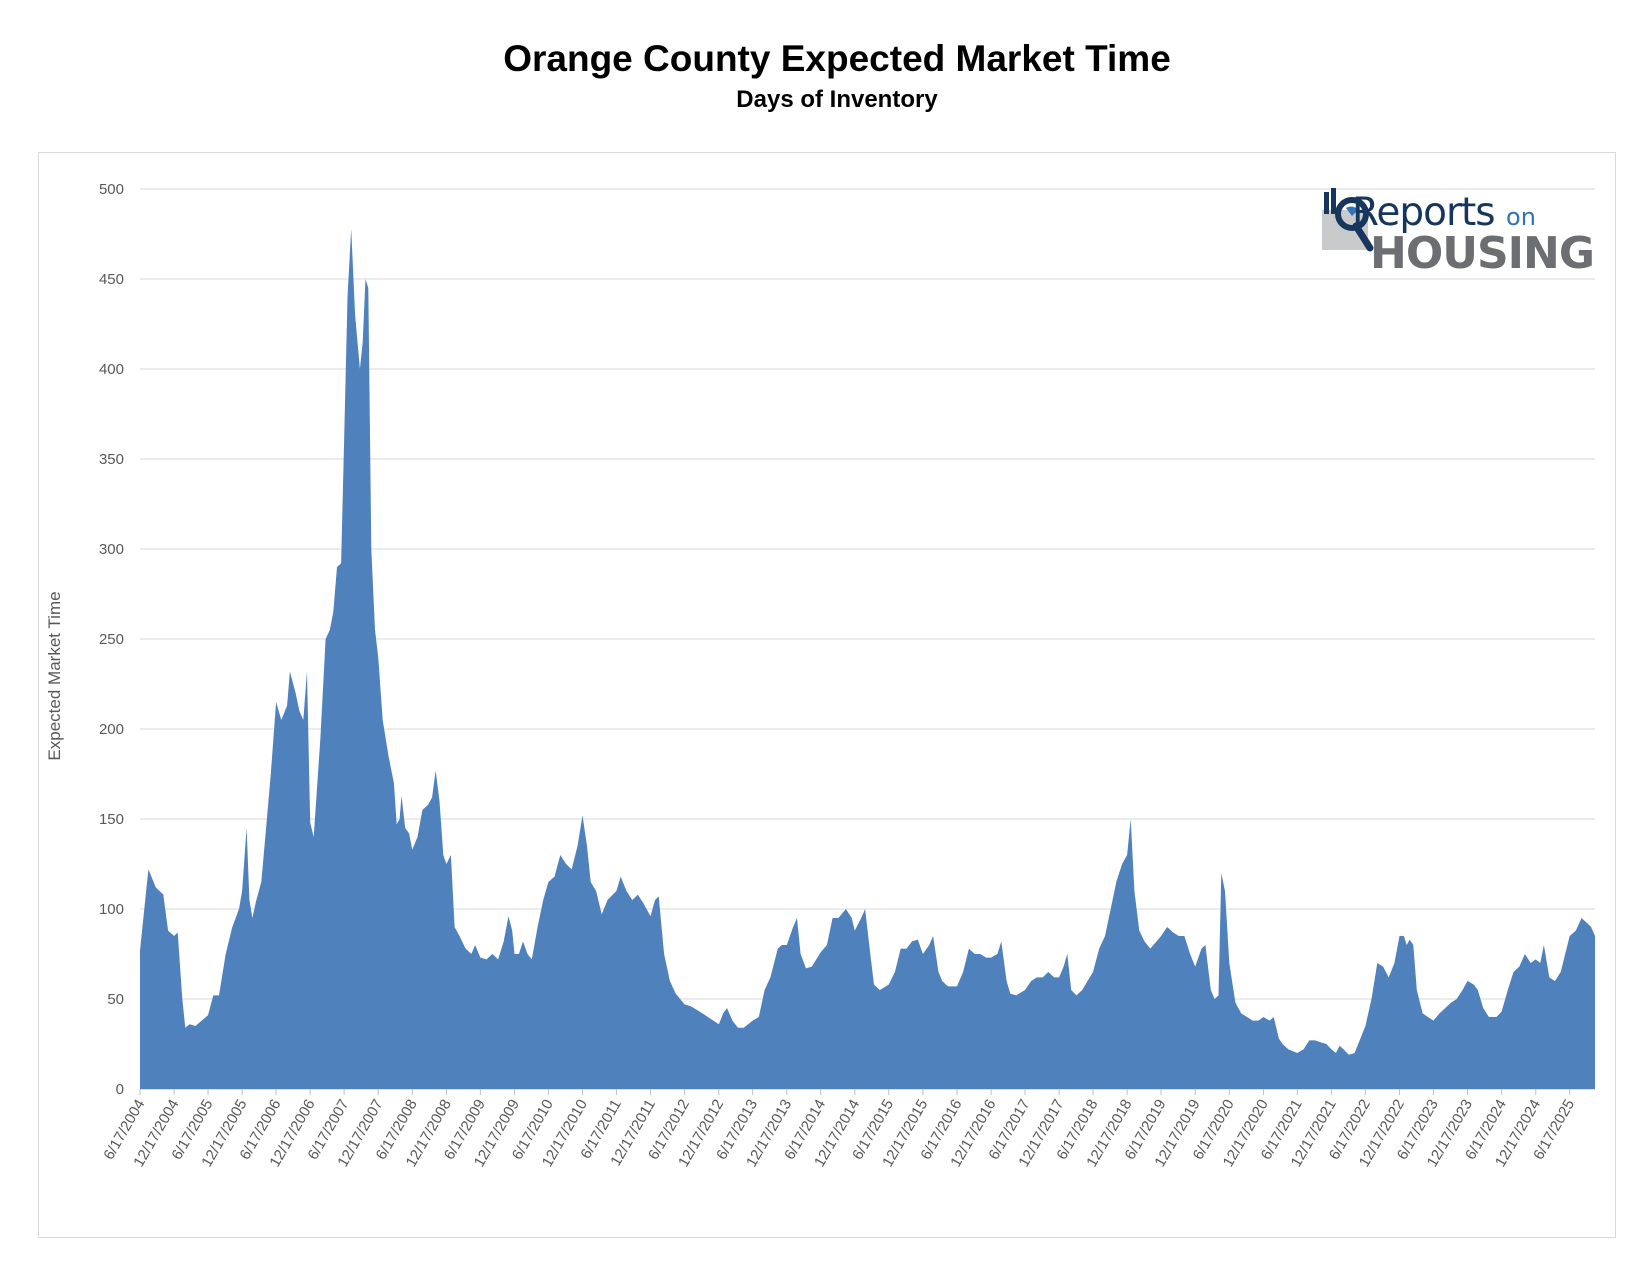 The height and width of the screenshot is (1275, 1650). What do you see at coordinates (1444, 212) in the screenshot?
I see `logo-text-reports: Reports on` at bounding box center [1444, 212].